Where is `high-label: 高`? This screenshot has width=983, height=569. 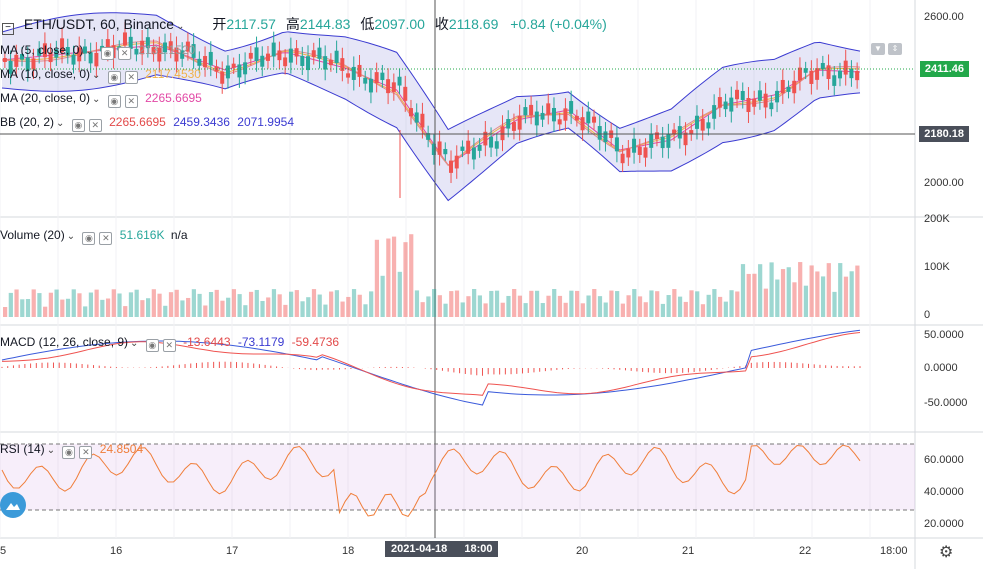
high-label: 高 is located at coordinates (292, 24).